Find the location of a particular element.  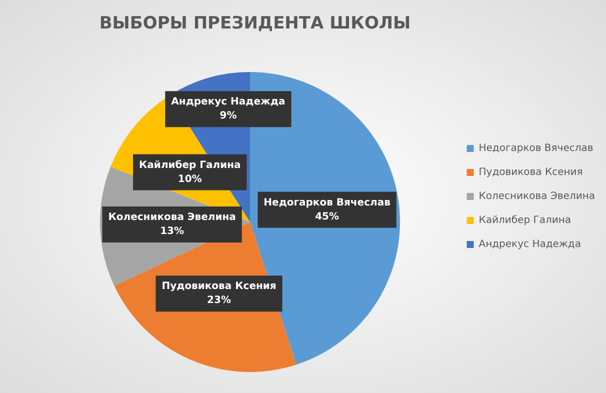

slice-label: Андрекус Надежда is located at coordinates (228, 102).